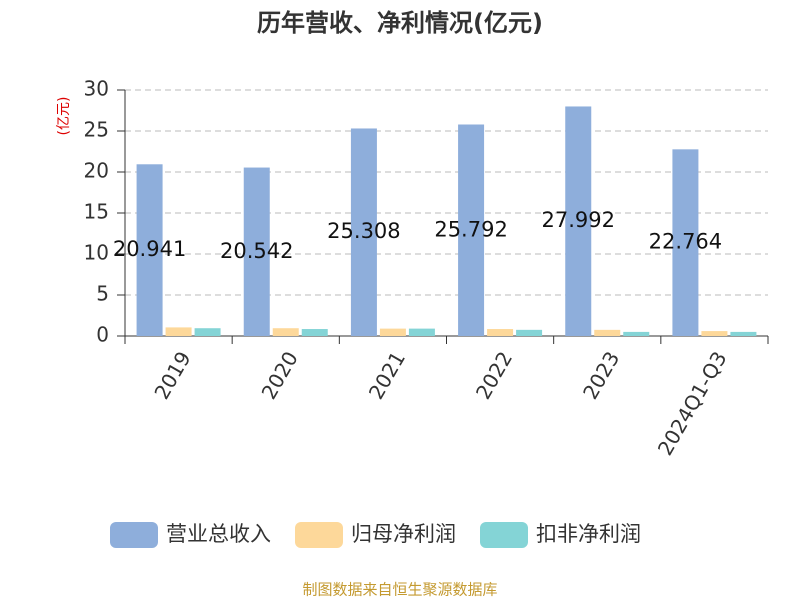 This screenshot has height=604, width=800. What do you see at coordinates (399, 590) in the screenshot?
I see `source-note: 制图数据来自恒生聚源数据库` at bounding box center [399, 590].